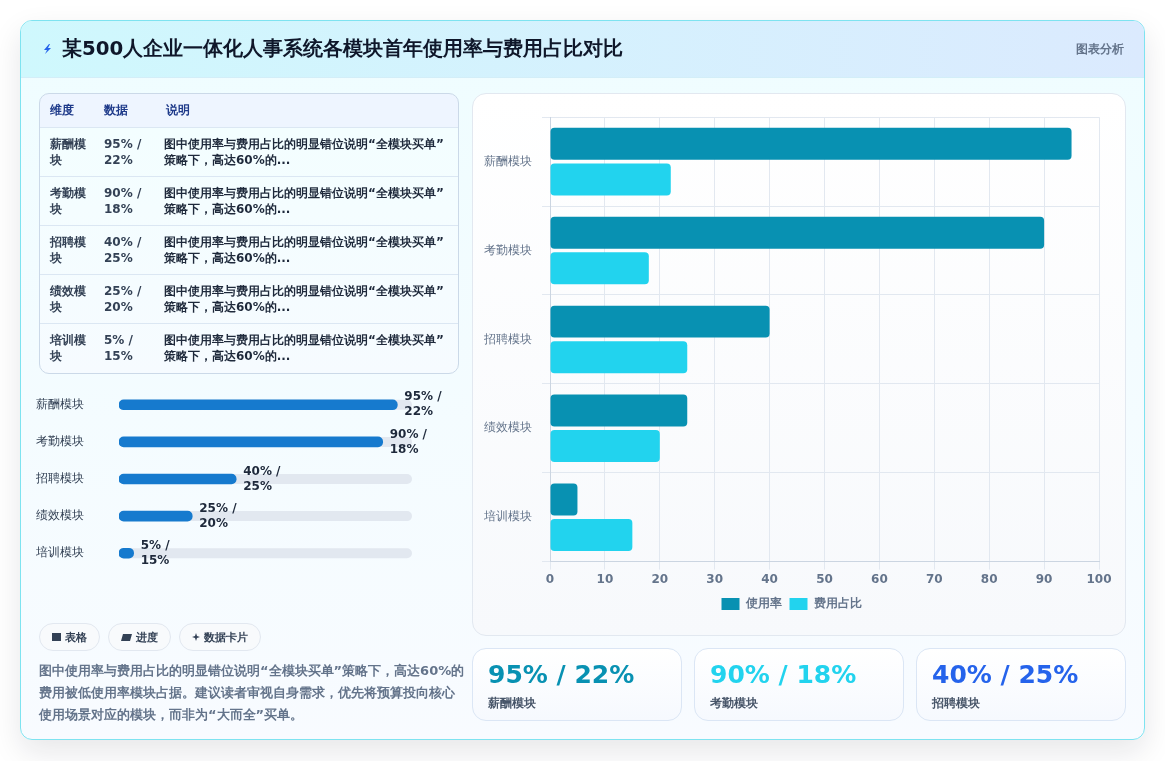 This screenshot has height=761, width=1165. I want to click on text: 某500人企业一体化人事系统各模块首年使用率与费用占比对比, so click(343, 49).